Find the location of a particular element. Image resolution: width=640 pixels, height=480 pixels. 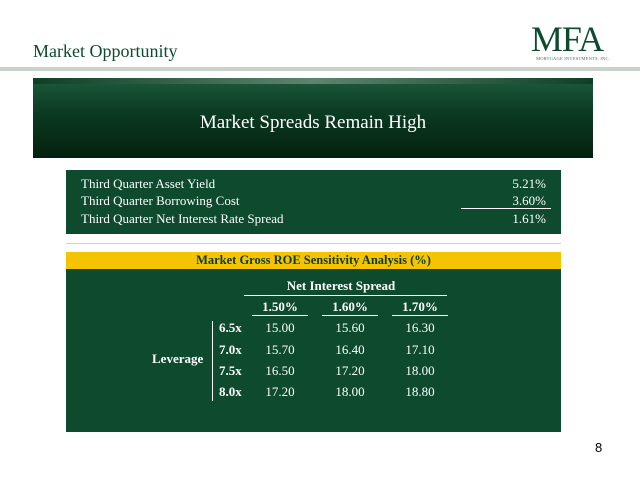

leverage-label: 7.0x is located at coordinates (230, 349).